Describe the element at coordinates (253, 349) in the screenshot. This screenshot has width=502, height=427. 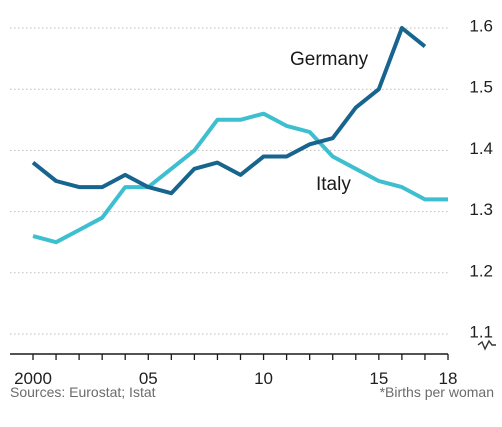
I see `x-axis` at that location.